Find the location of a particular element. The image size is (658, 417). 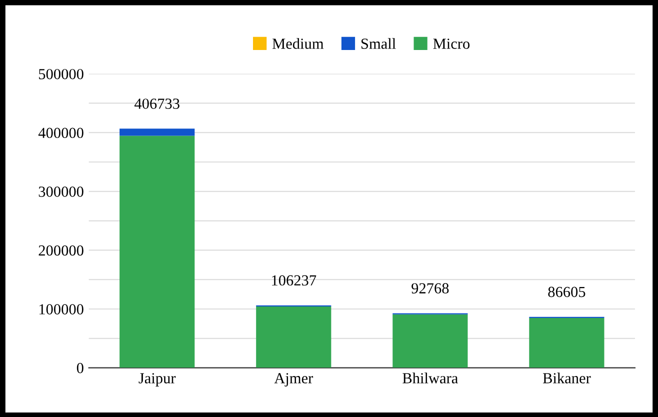

total-label: 92768 is located at coordinates (430, 288).